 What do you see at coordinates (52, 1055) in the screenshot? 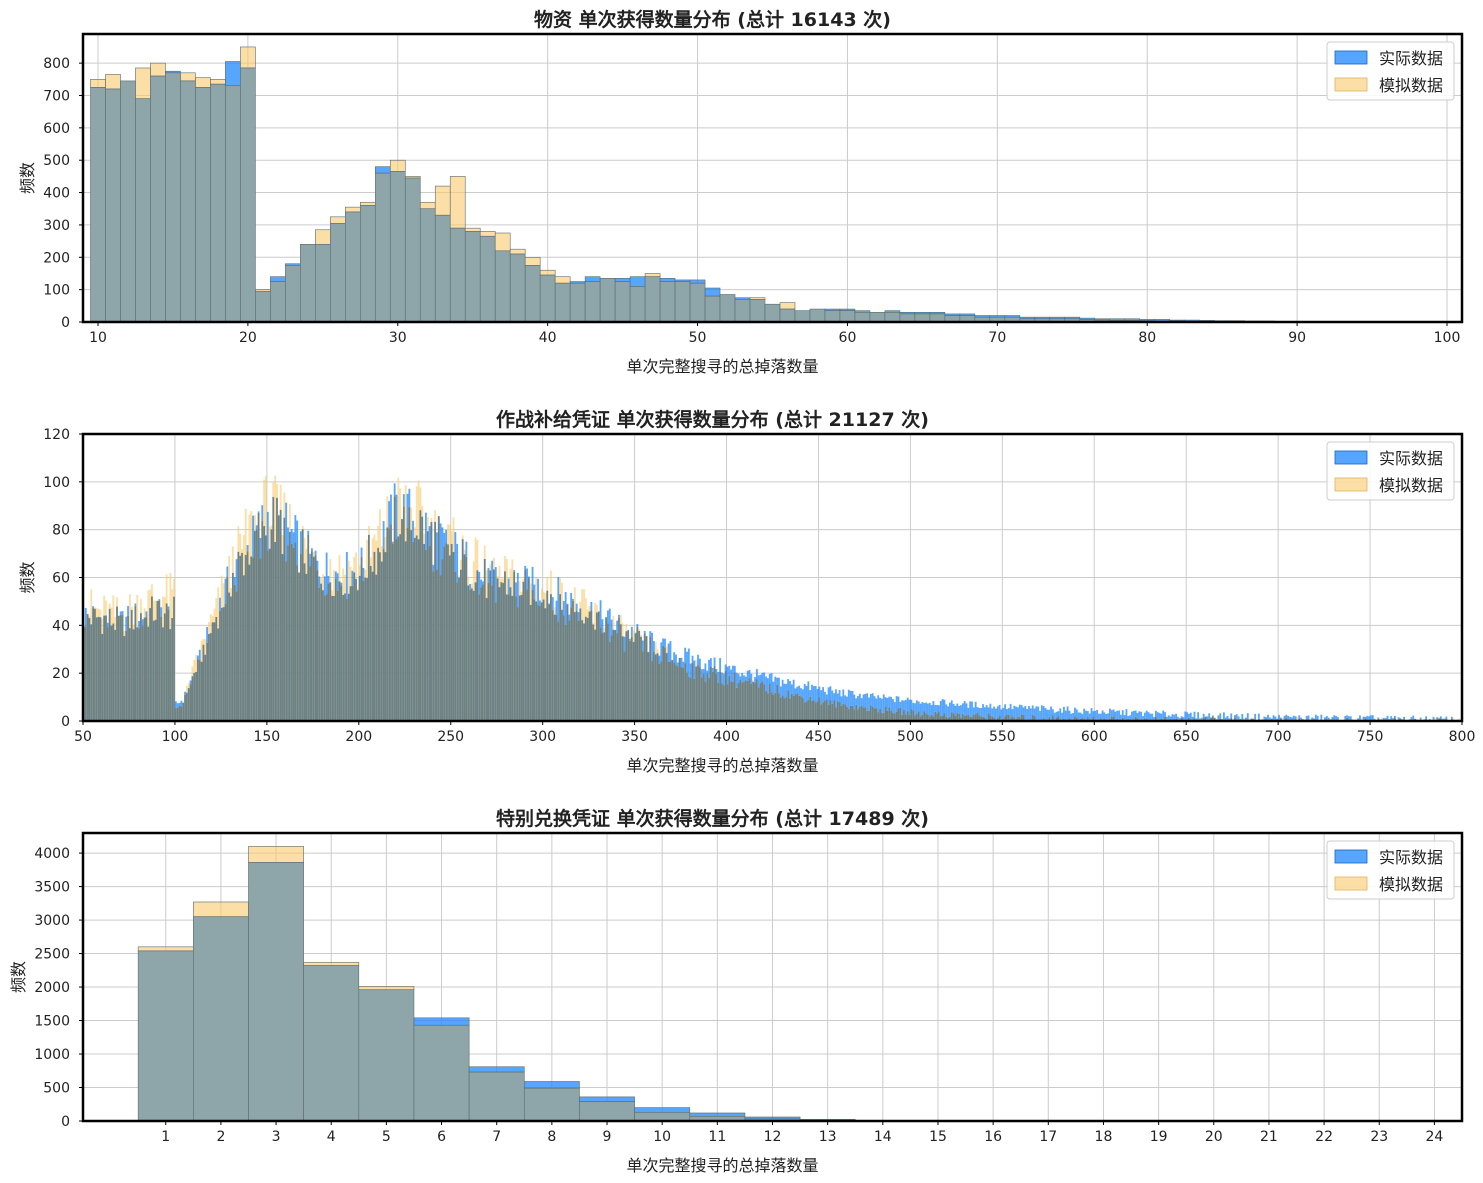
I see `y-tick-label: 1000` at bounding box center [52, 1055].